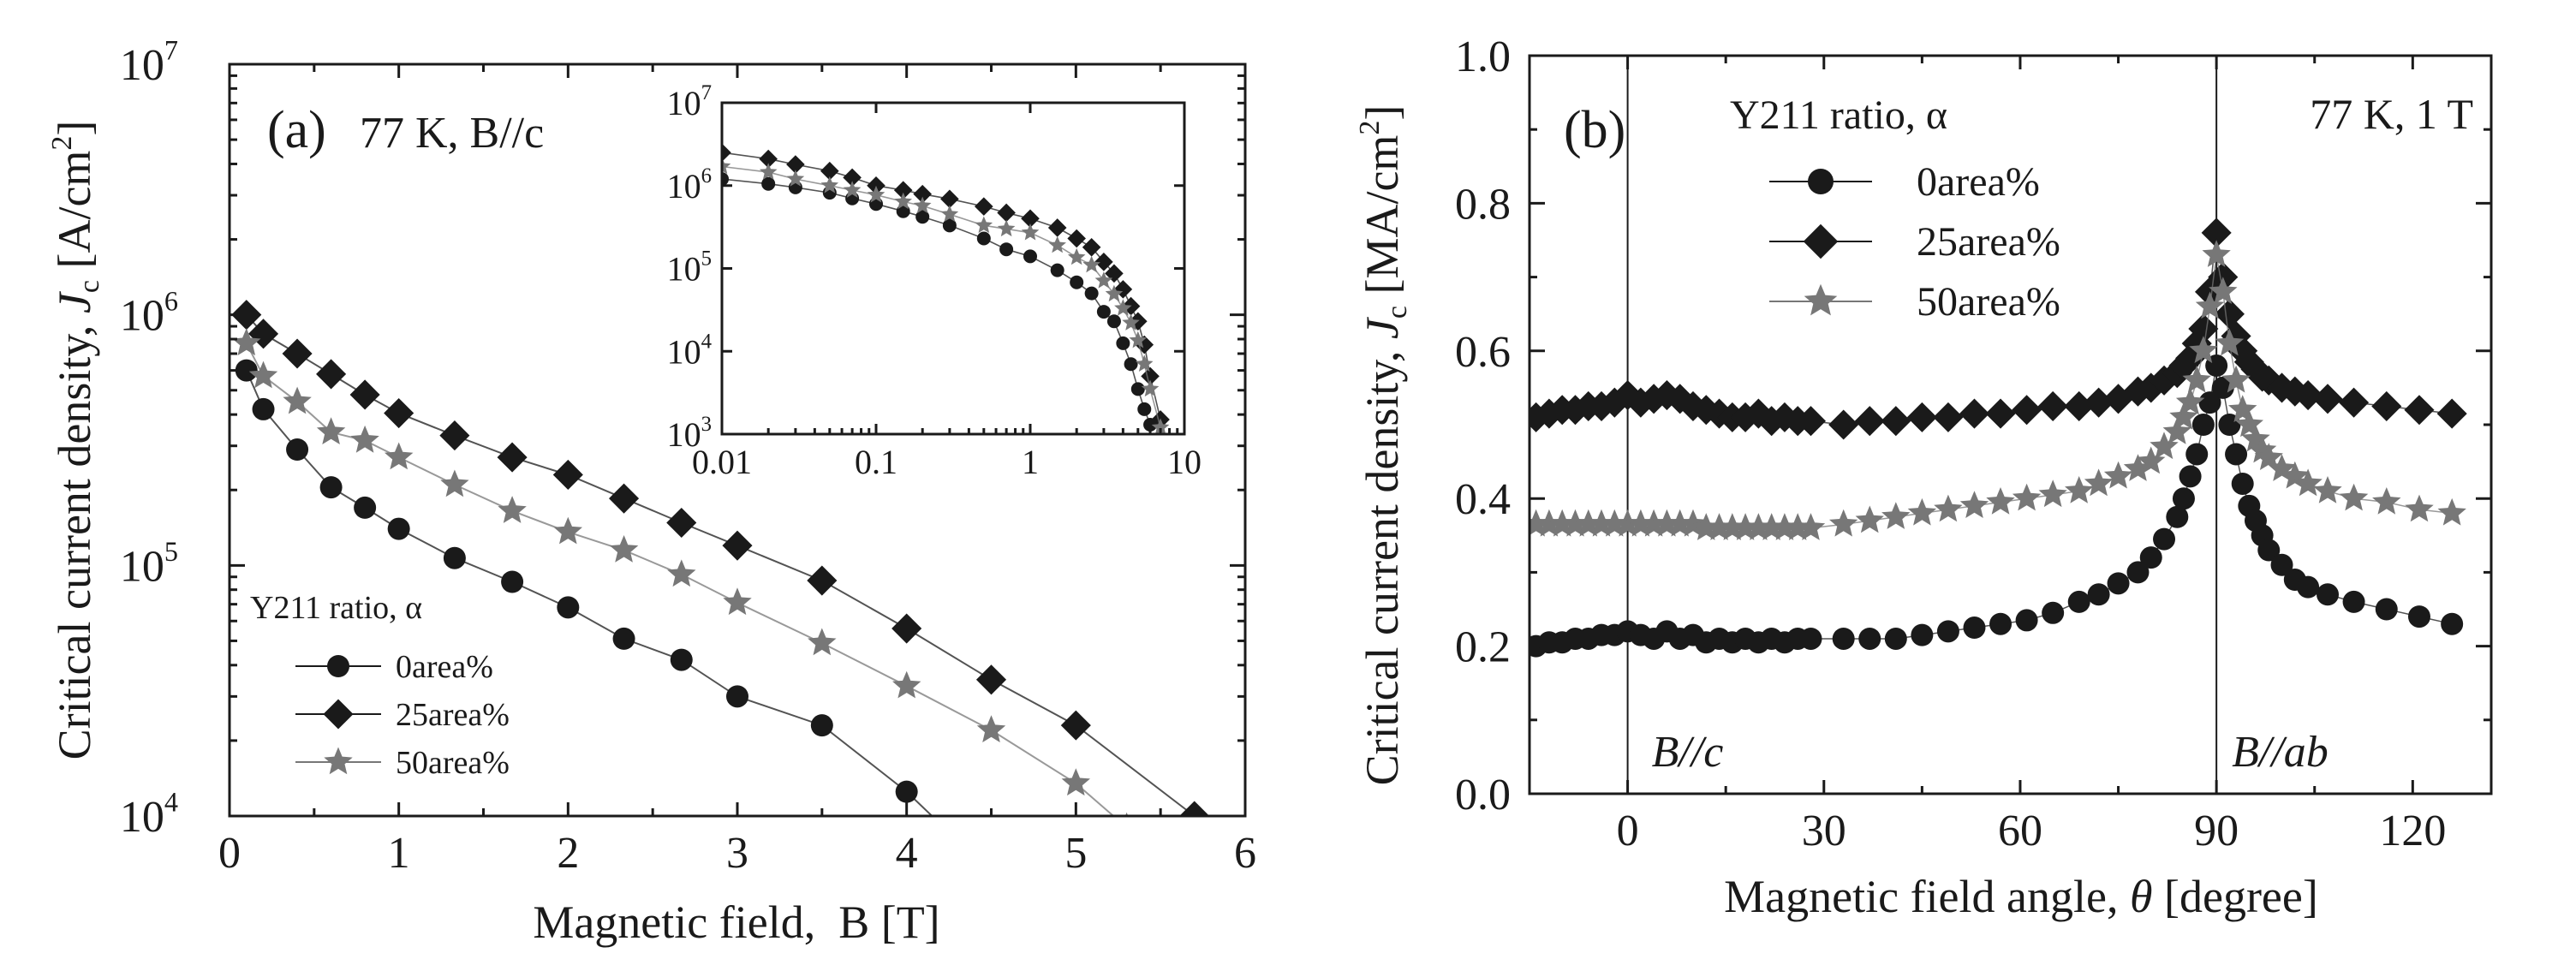  Describe the element at coordinates (75, 440) in the screenshot. I see `panel-a-y-axis-title: Critical current density, Jc [A/cm2]` at that location.